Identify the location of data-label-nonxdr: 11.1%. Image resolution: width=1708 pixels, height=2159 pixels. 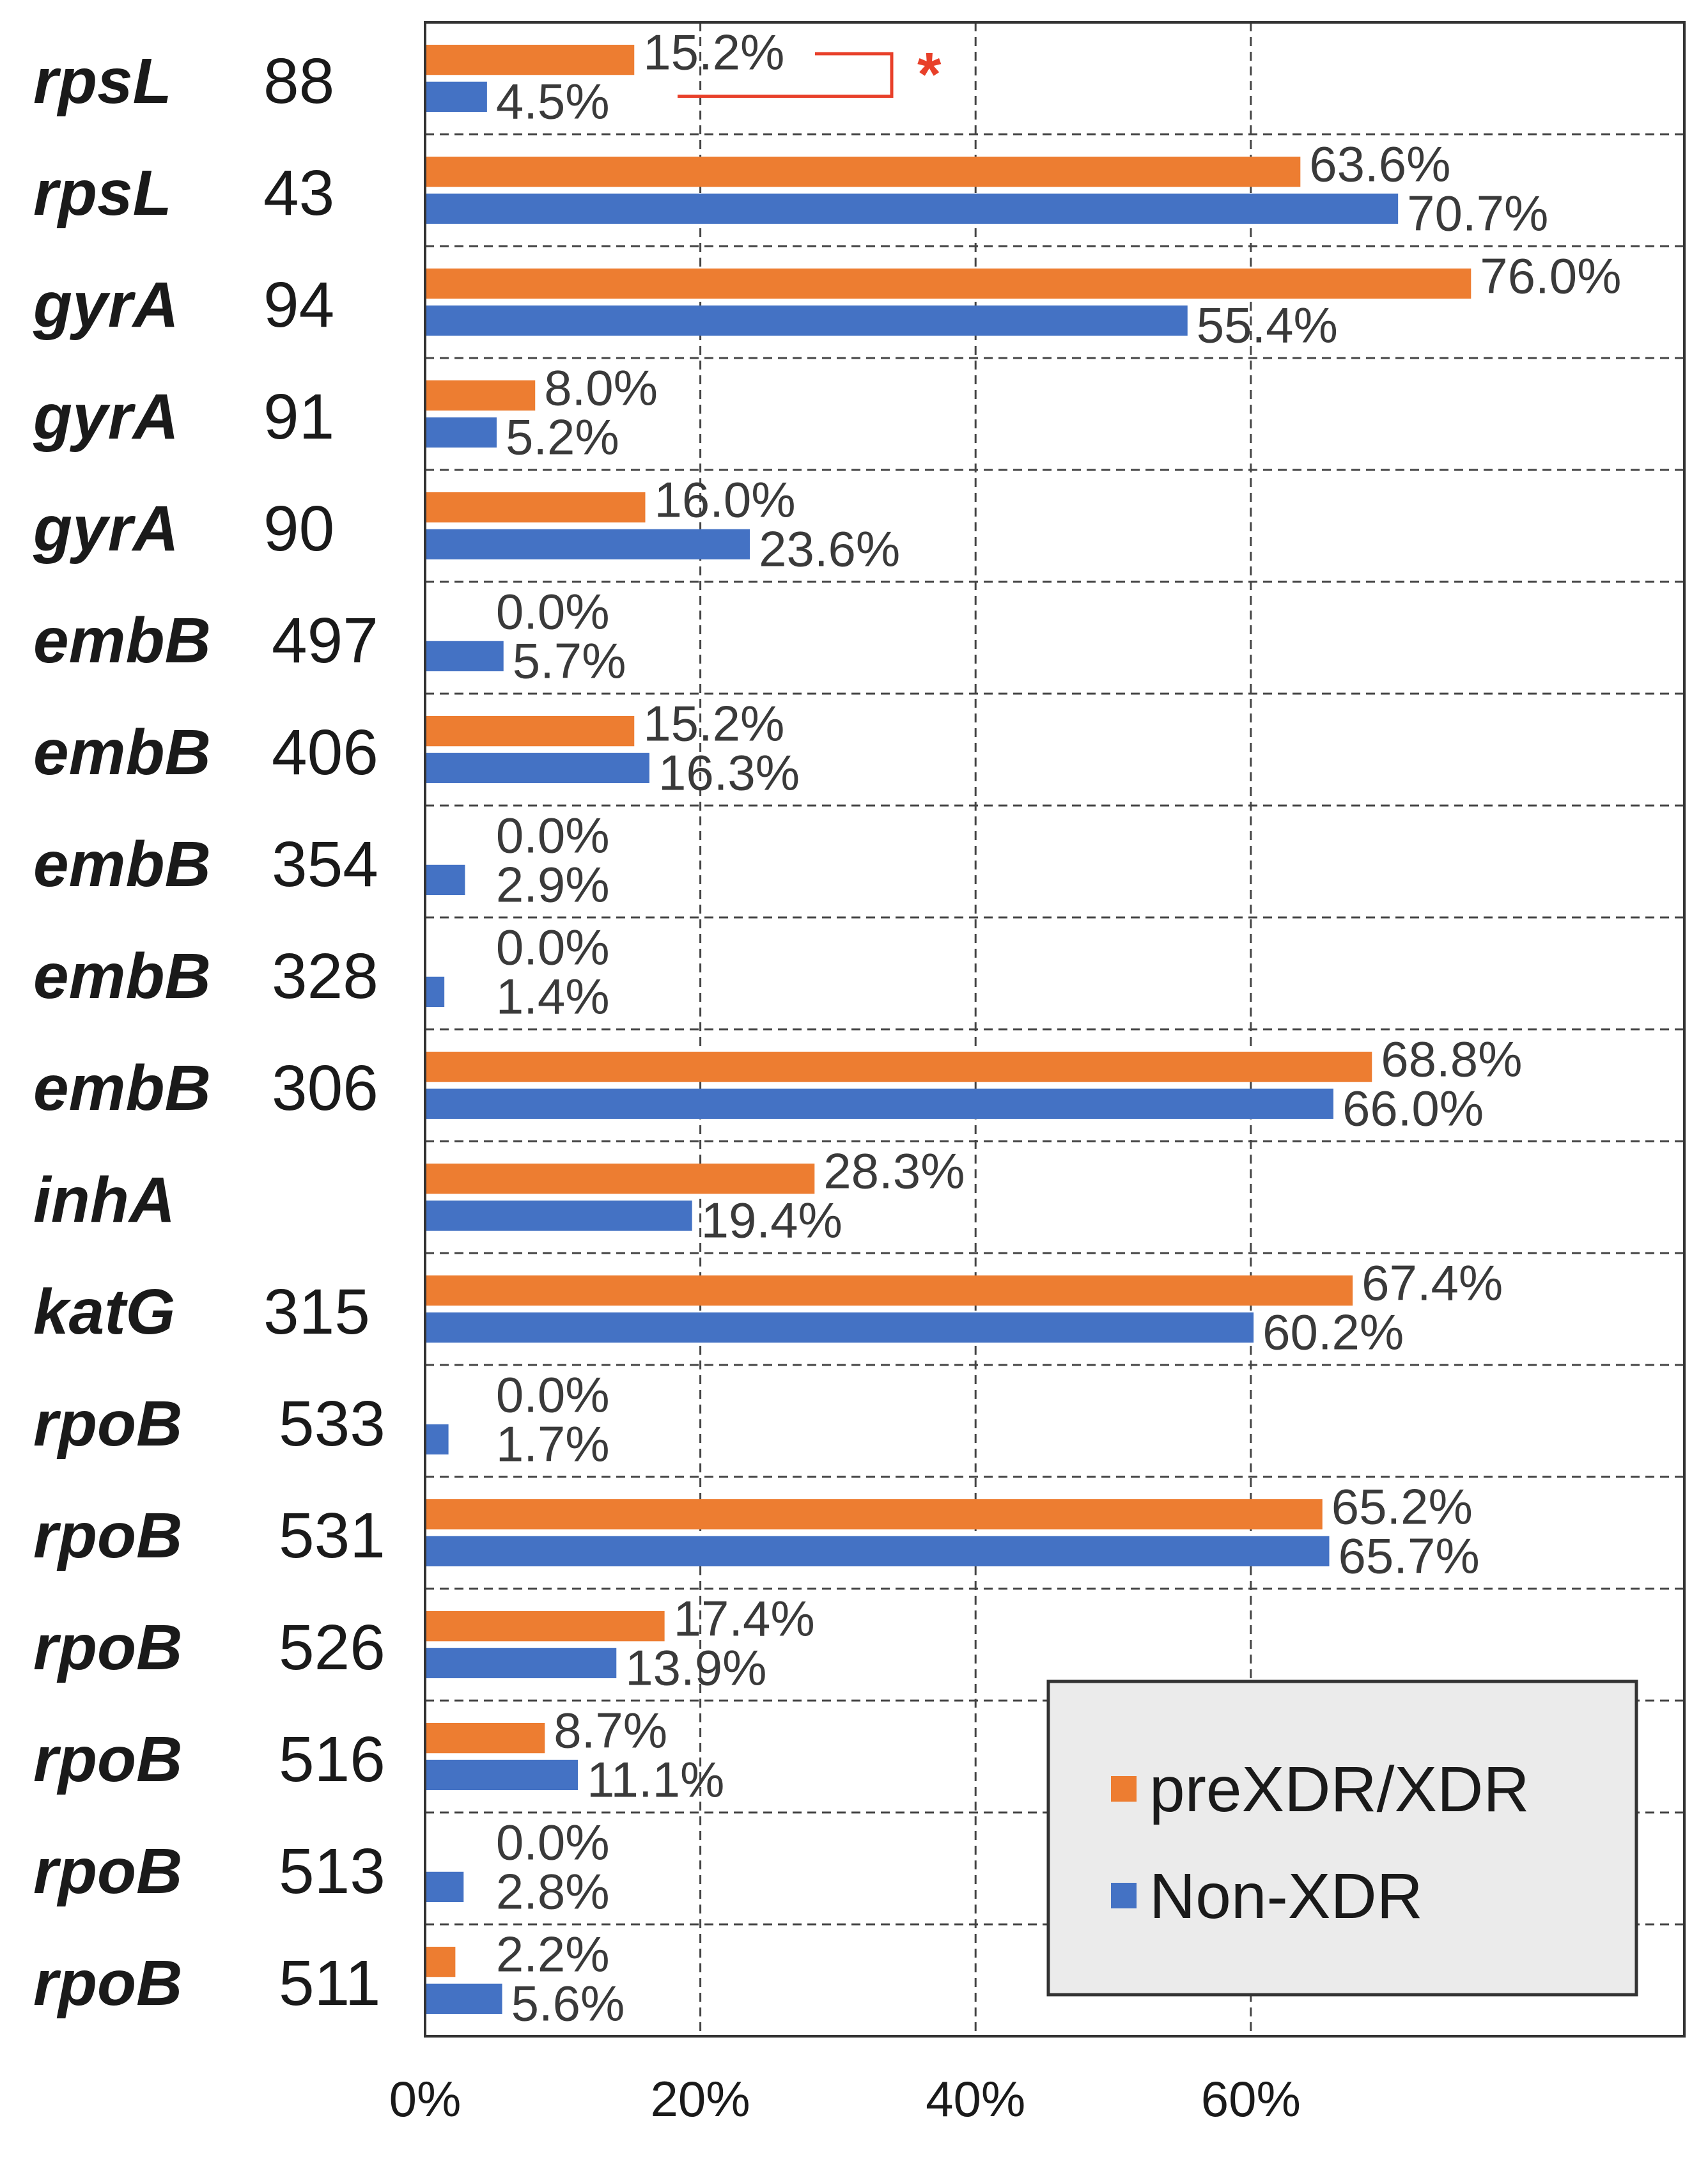
(655, 1780).